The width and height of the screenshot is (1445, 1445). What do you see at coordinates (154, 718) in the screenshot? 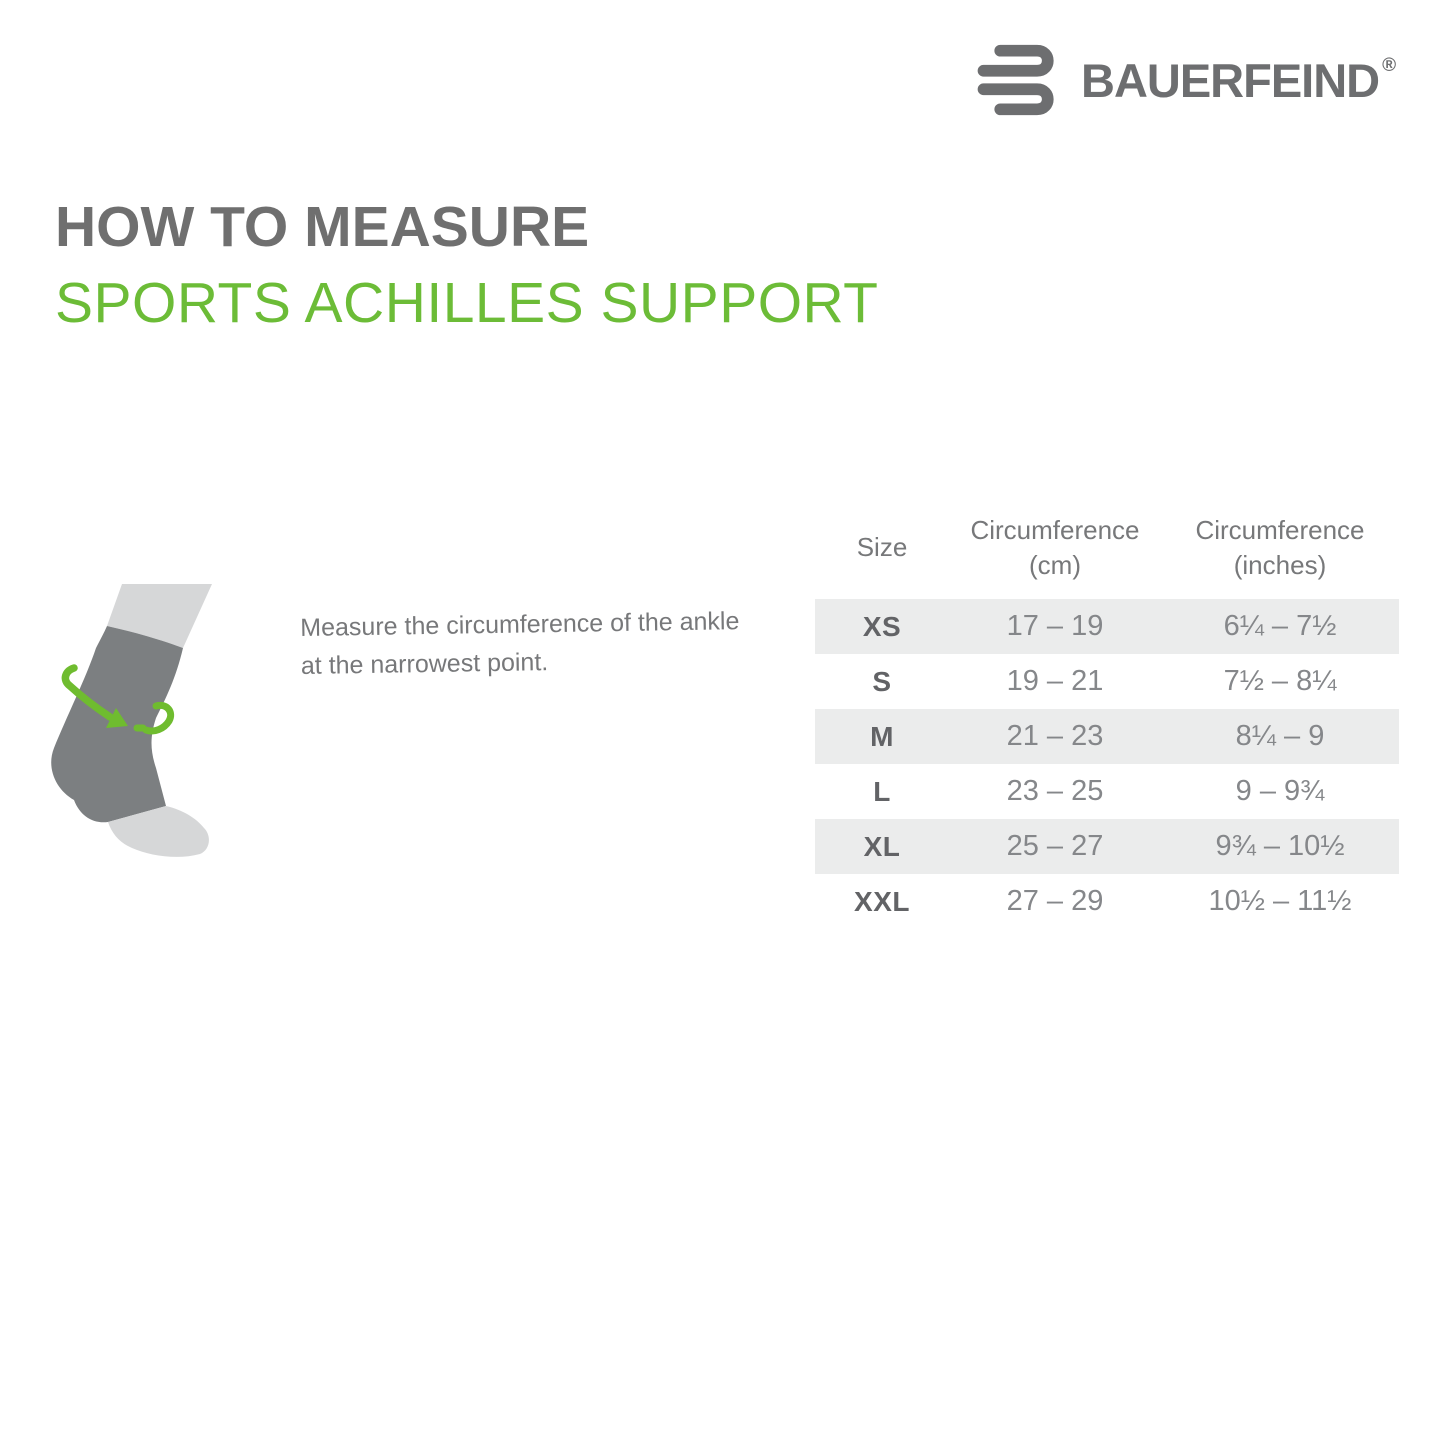
I see `measure-arrow-hook` at bounding box center [154, 718].